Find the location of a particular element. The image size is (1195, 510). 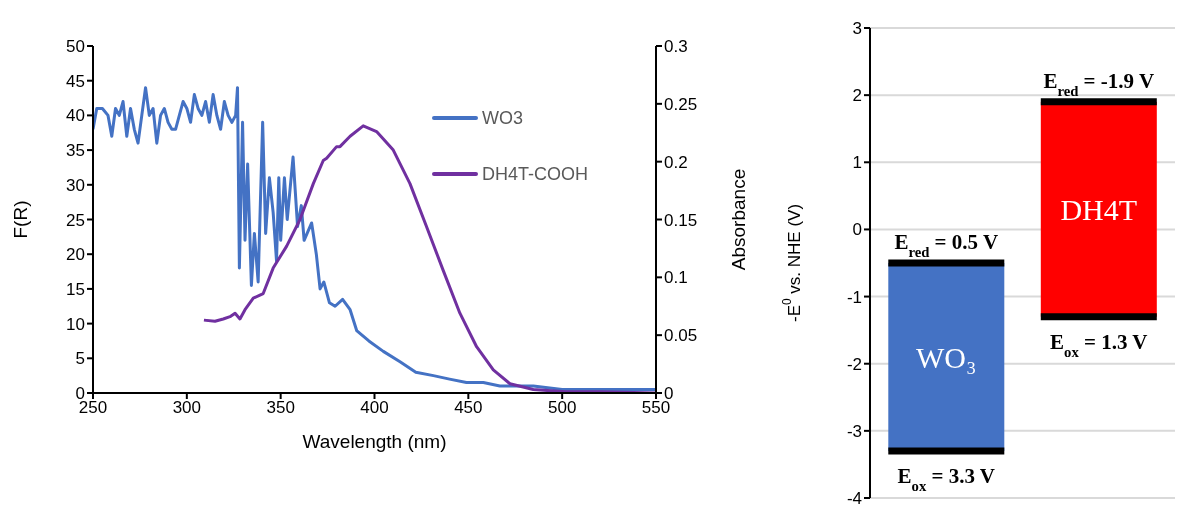

y-tick-label: -3 is located at coordinates (854, 431).